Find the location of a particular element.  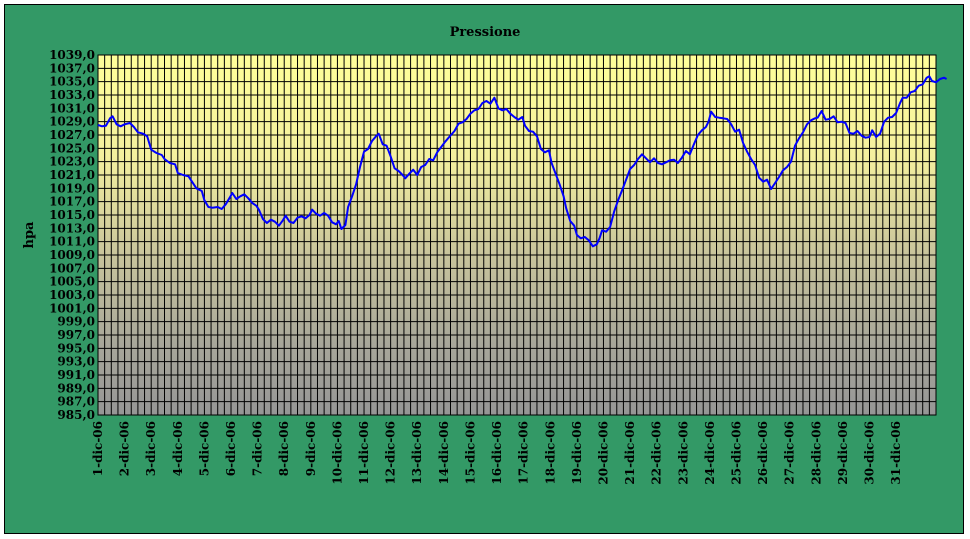

x-tick-label: 10-dic-06 is located at coordinates (337, 453).